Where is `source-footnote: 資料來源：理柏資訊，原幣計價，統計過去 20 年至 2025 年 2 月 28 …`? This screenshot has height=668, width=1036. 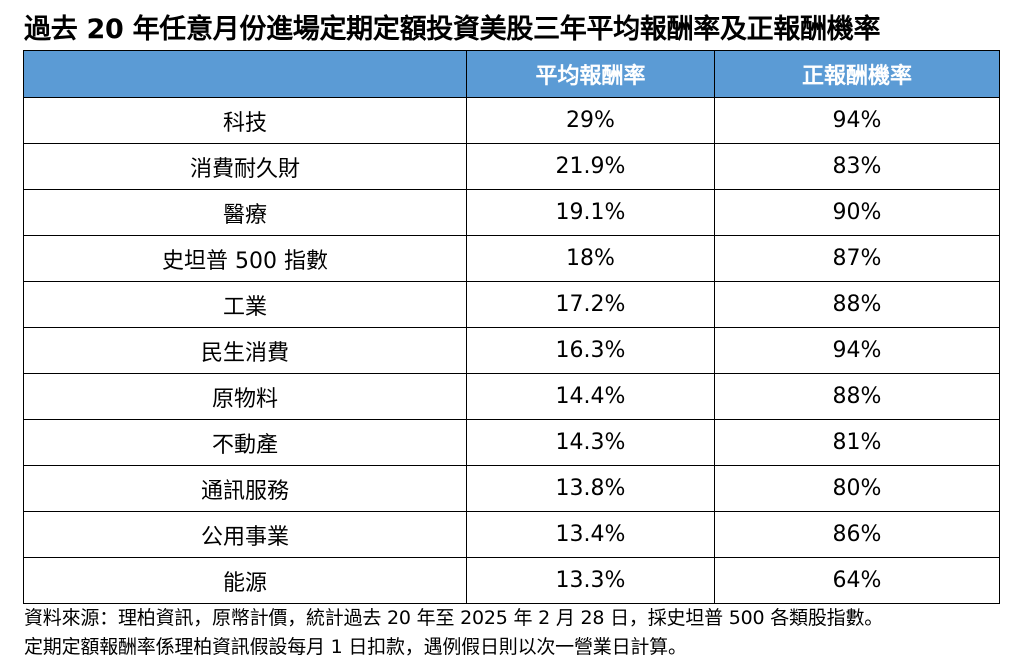
source-footnote: 資料來源：理柏資訊，原幣計價，統計過去 20 年至 2025 年 2 月 28 … is located at coordinates (454, 618).